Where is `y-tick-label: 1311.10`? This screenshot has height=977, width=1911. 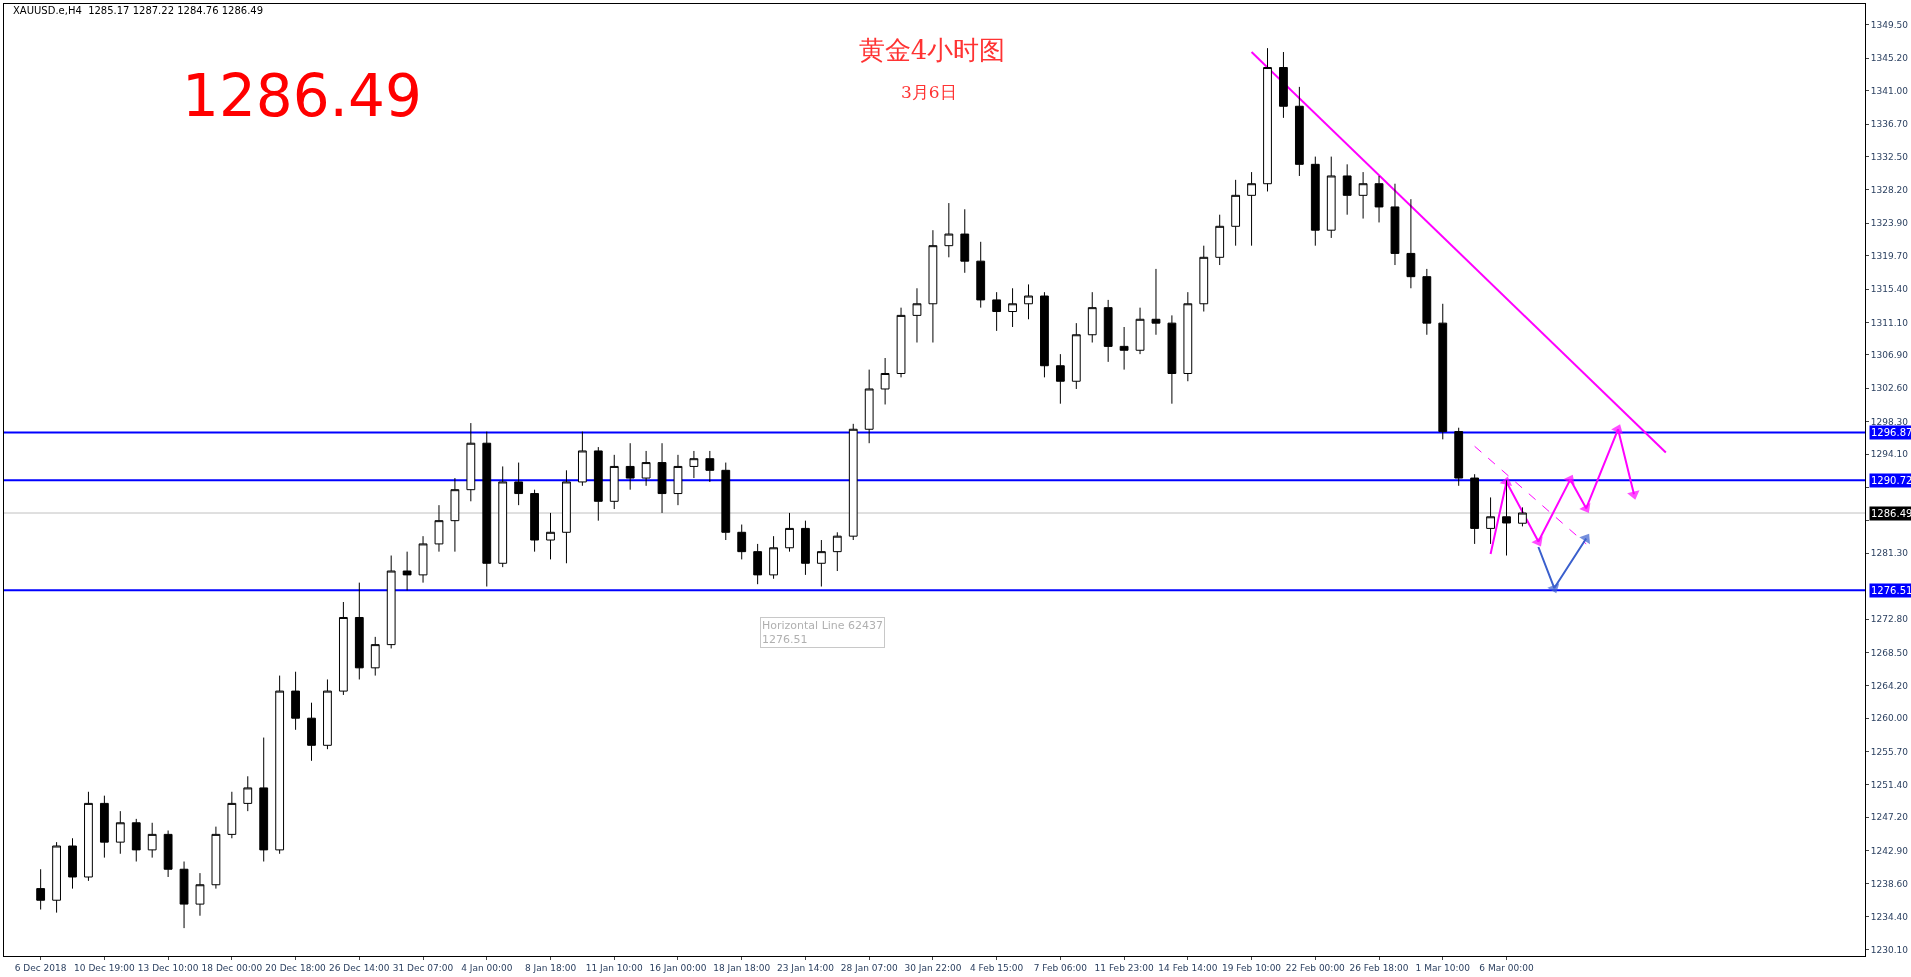 y-tick-label: 1311.10 is located at coordinates (1889, 322).